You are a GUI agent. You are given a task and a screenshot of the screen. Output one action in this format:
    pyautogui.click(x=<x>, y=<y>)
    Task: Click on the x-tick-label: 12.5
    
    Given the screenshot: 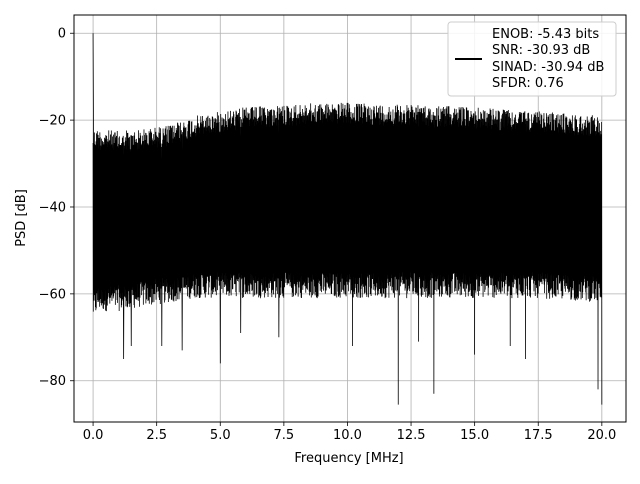 What is the action you would take?
    pyautogui.click(x=411, y=435)
    